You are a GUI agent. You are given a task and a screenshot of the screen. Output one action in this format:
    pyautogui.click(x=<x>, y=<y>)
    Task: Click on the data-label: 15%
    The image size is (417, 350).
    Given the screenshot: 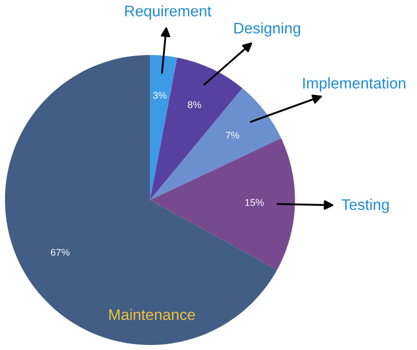 What is the action you would take?
    pyautogui.click(x=254, y=202)
    